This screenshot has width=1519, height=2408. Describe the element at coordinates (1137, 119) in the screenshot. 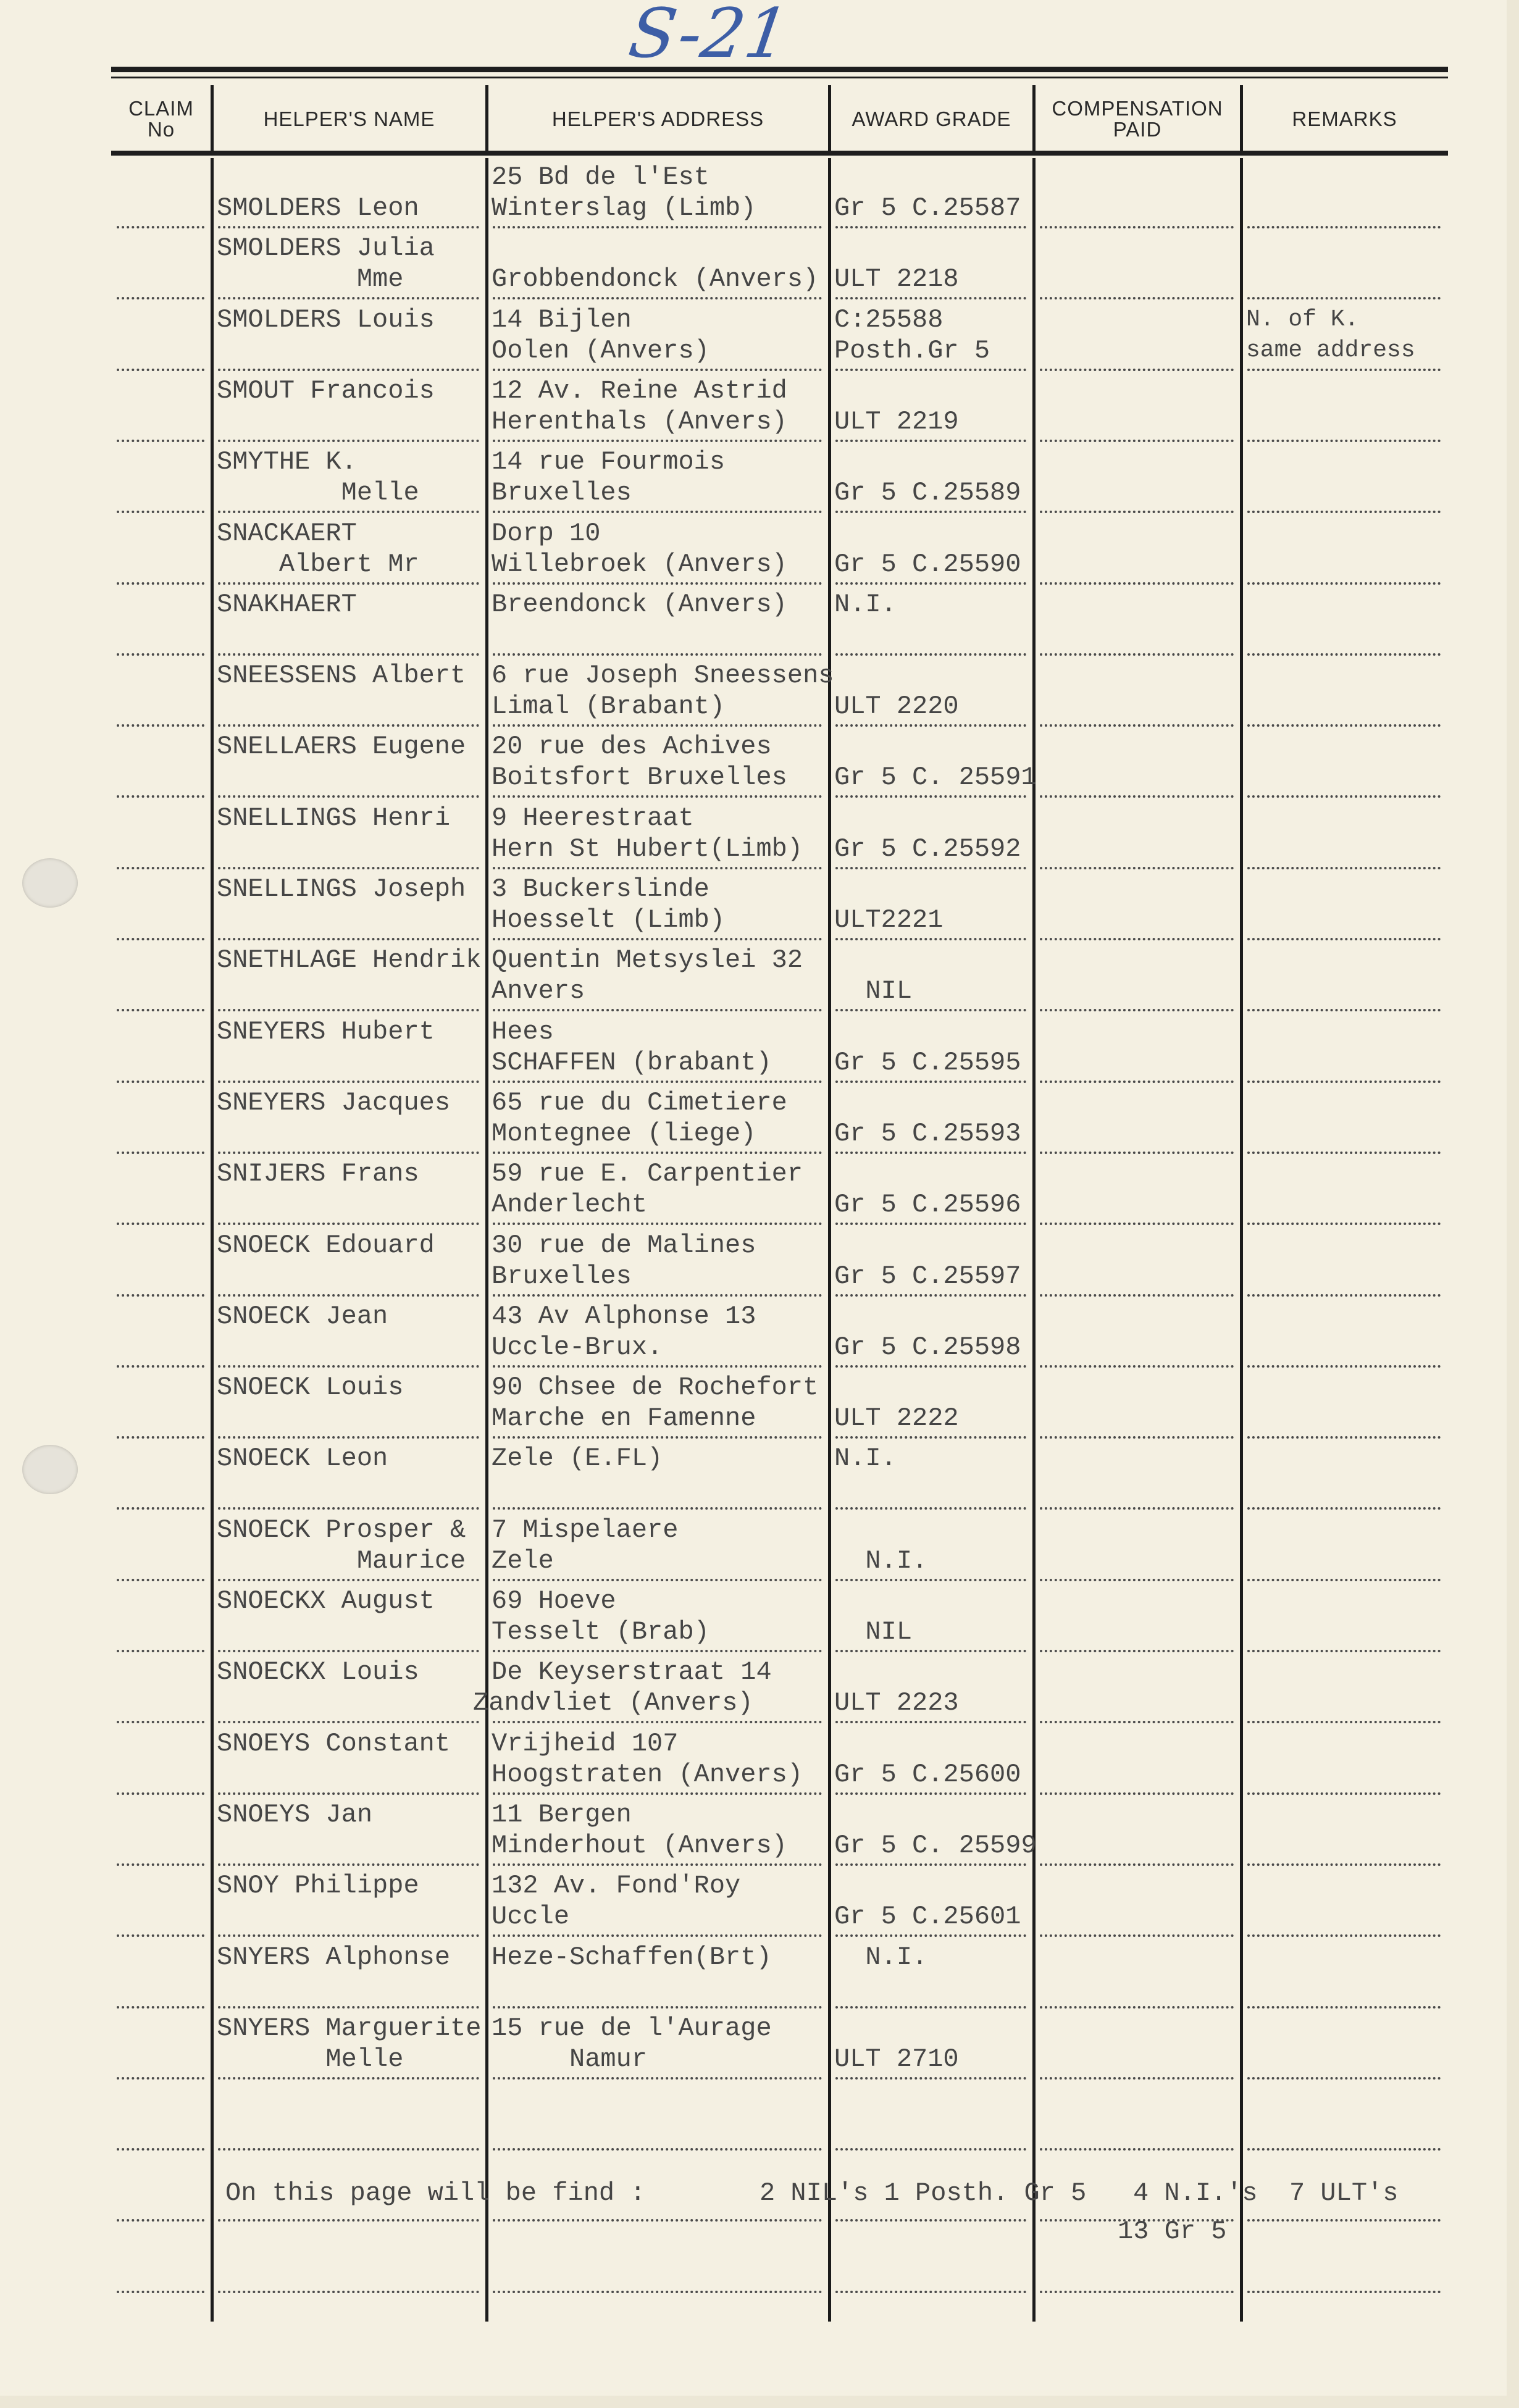

I see `column-header-comp: COMPENSATION PAID` at that location.